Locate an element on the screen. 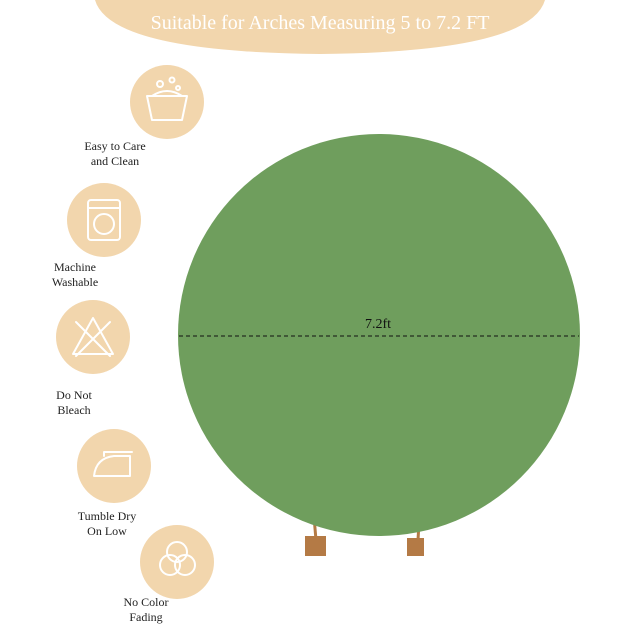 The image size is (640, 626). icon-no-bleach is located at coordinates (93, 337).